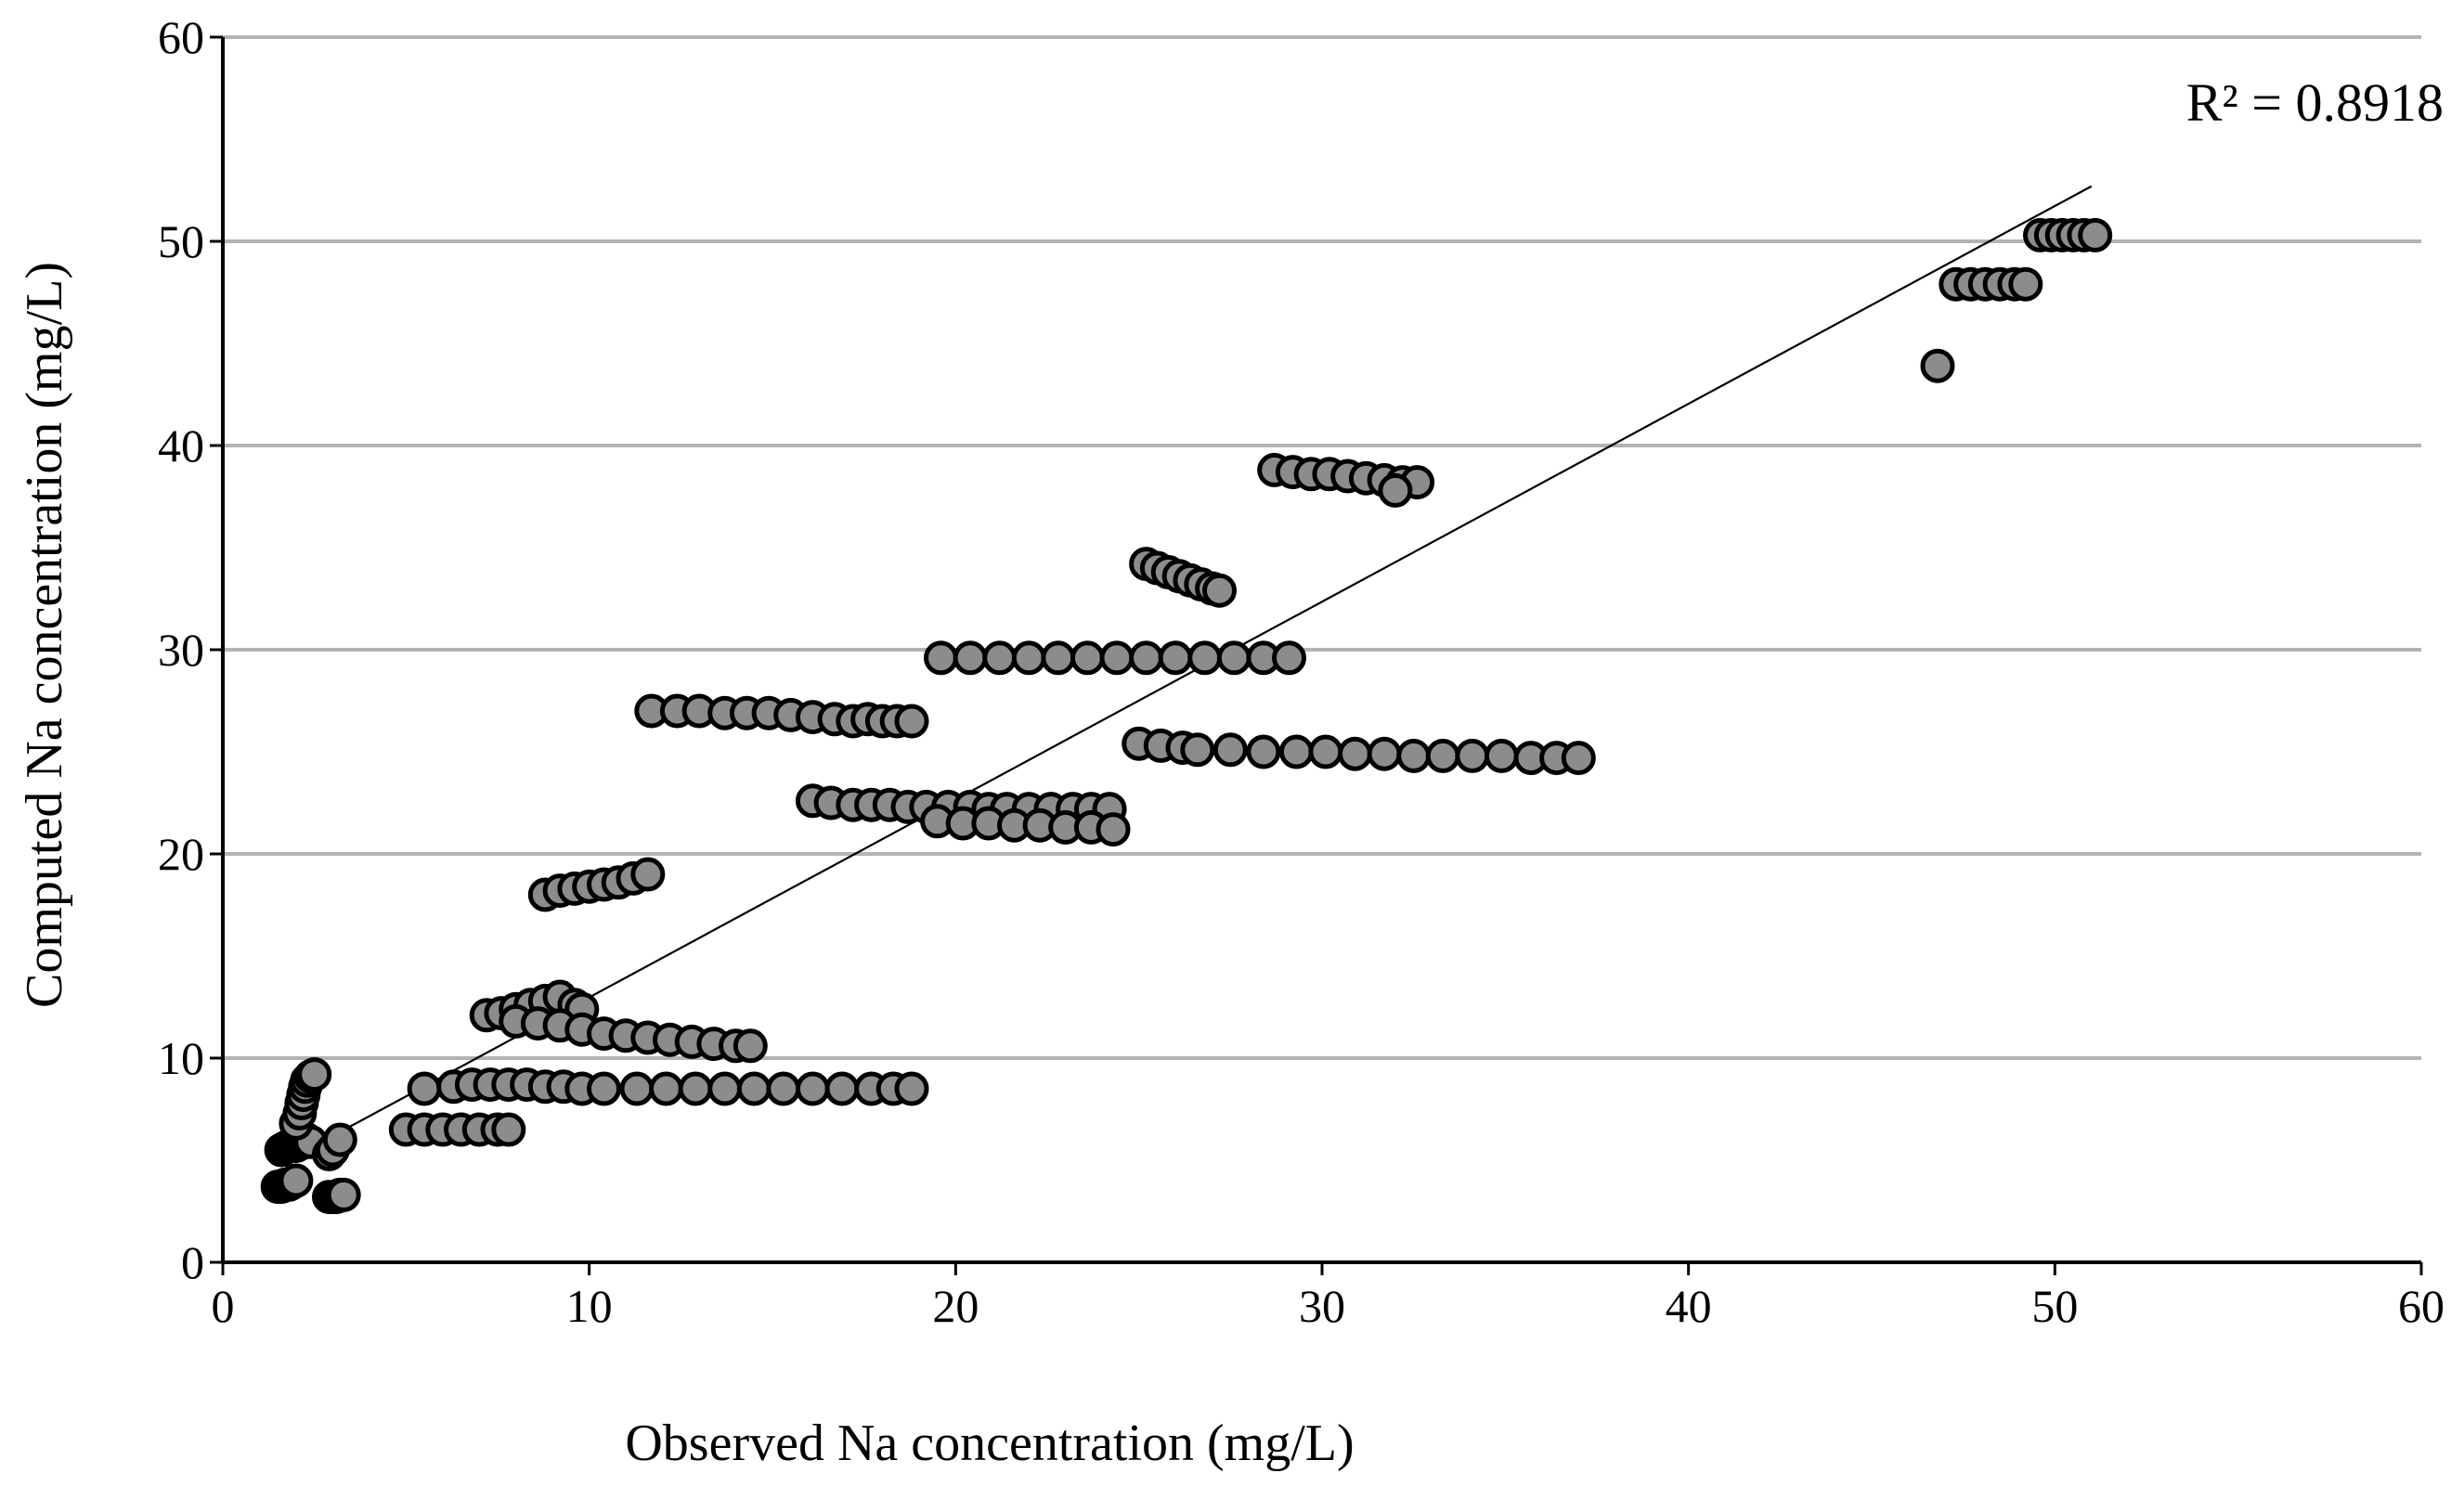 The image size is (2464, 1499). Describe the element at coordinates (2421, 1306) in the screenshot. I see `x-tick-label: 60` at that location.